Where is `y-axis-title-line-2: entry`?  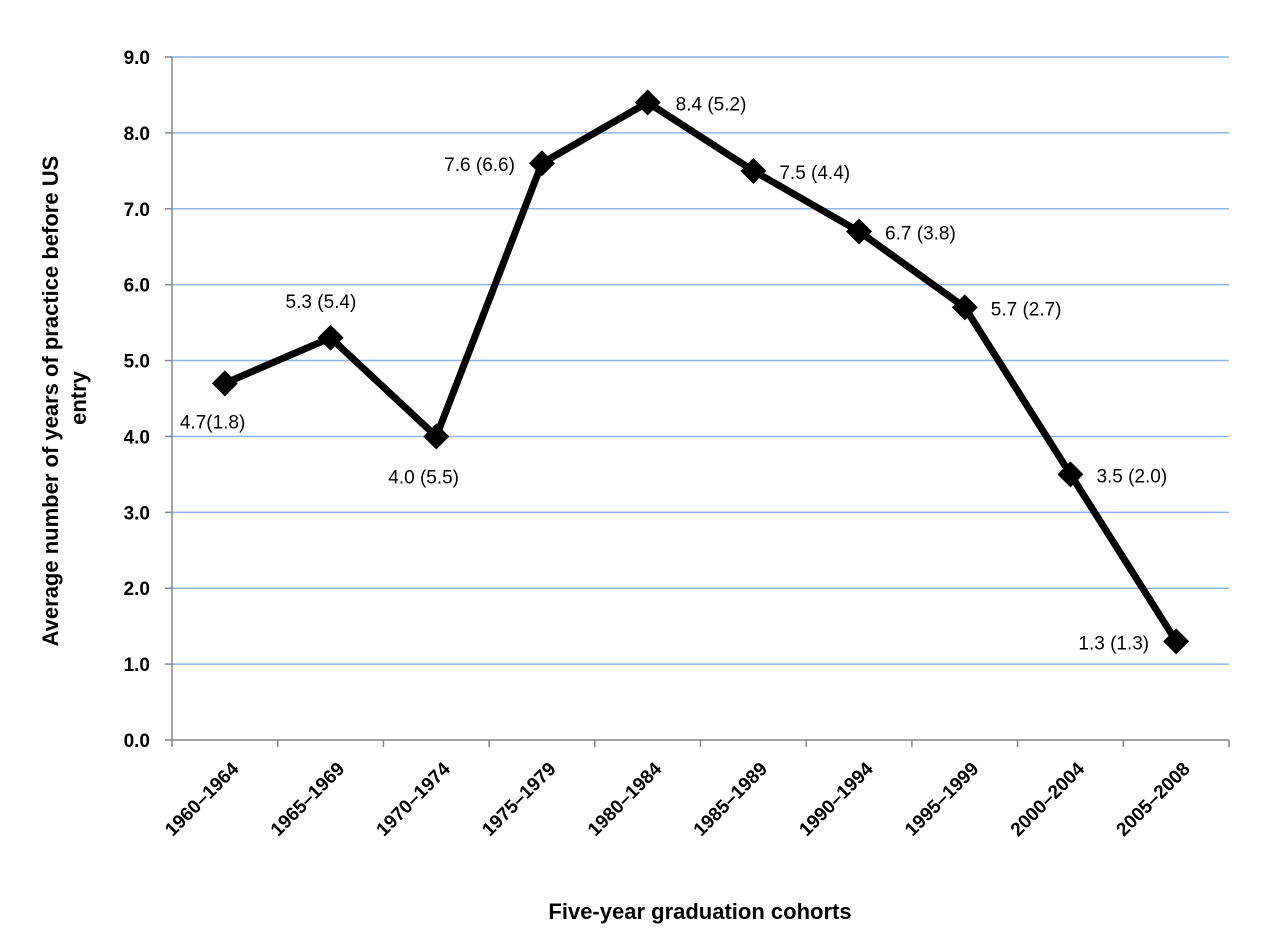 y-axis-title-line-2: entry is located at coordinates (78, 397).